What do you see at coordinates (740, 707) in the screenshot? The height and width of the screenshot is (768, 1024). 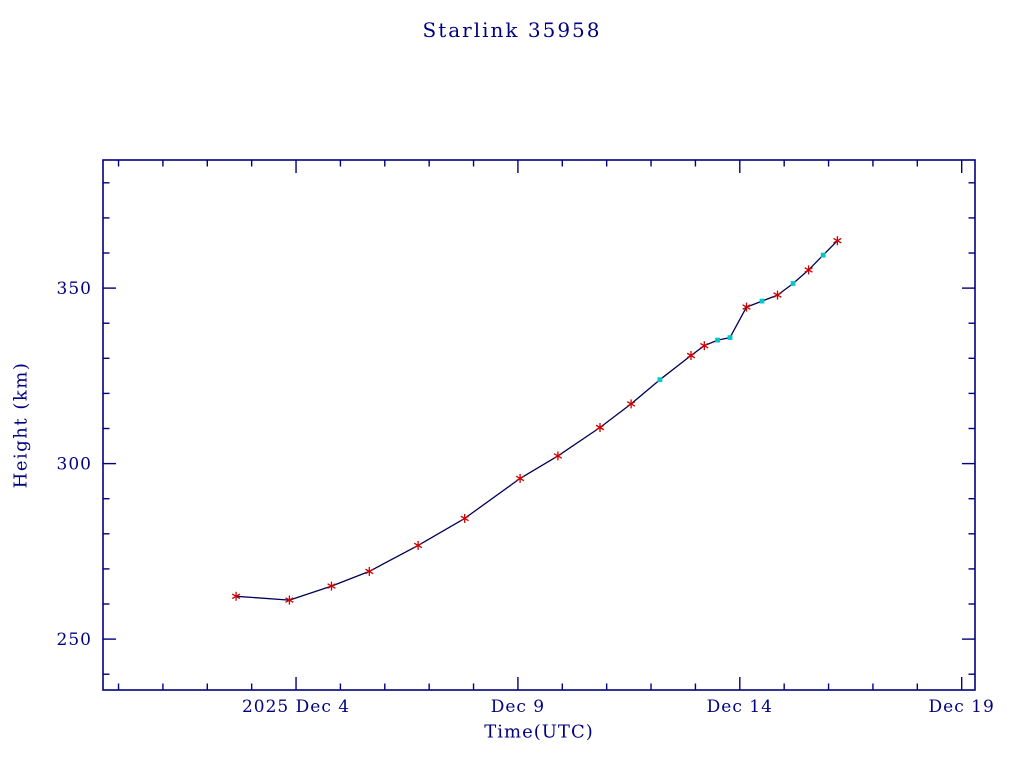 I see `x-tick-label: Dec 14` at bounding box center [740, 707].